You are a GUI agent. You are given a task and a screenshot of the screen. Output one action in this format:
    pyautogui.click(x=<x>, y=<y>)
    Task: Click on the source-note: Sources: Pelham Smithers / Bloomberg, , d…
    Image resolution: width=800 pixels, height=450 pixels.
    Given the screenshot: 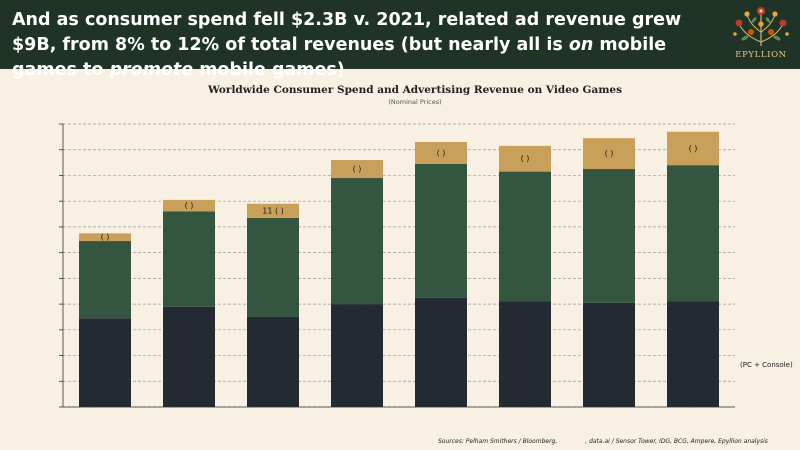 What is the action you would take?
    pyautogui.click(x=618, y=441)
    